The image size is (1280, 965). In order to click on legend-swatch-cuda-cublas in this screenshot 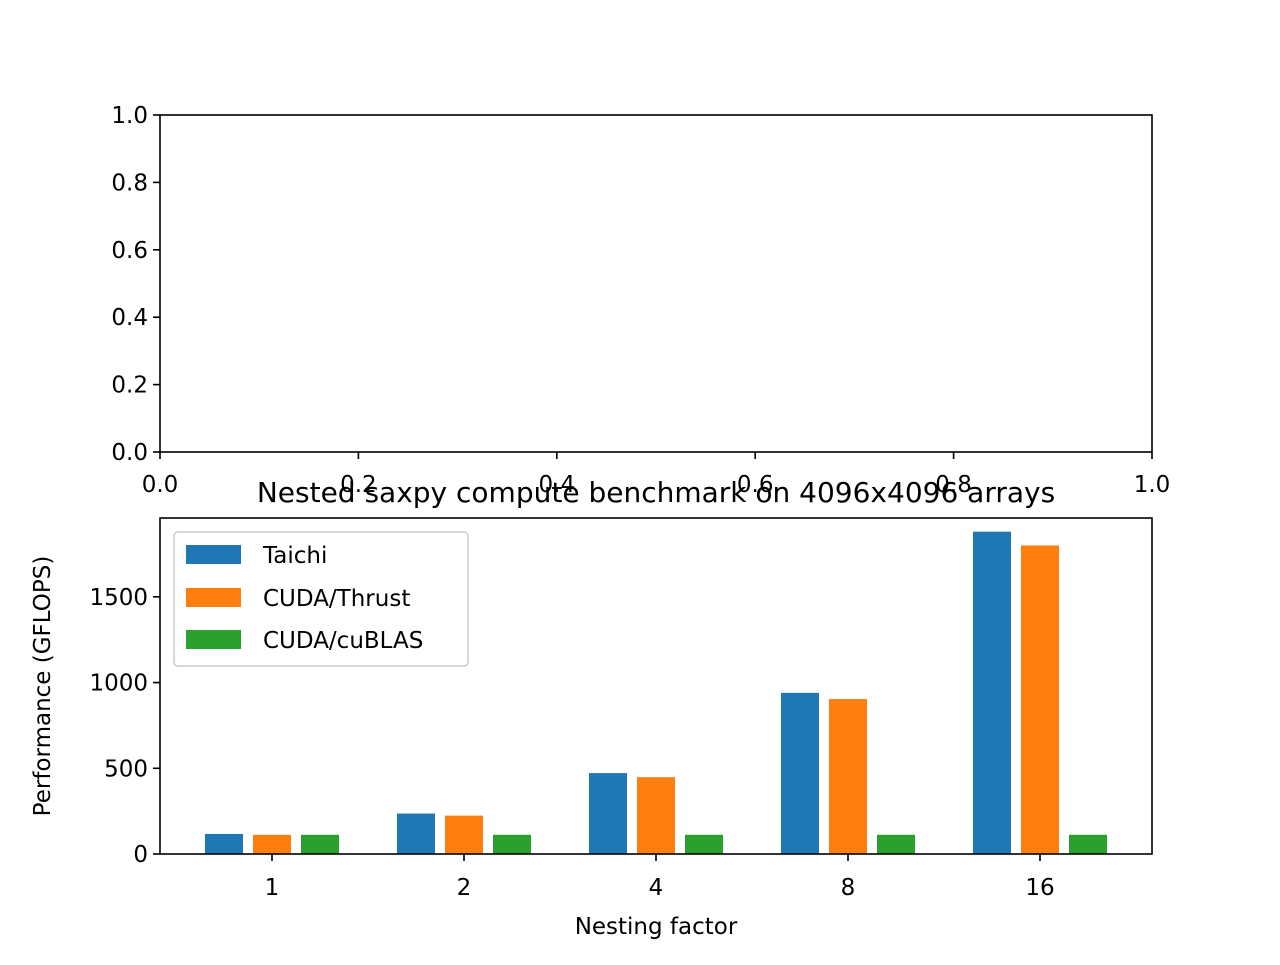, I will do `click(213, 639)`.